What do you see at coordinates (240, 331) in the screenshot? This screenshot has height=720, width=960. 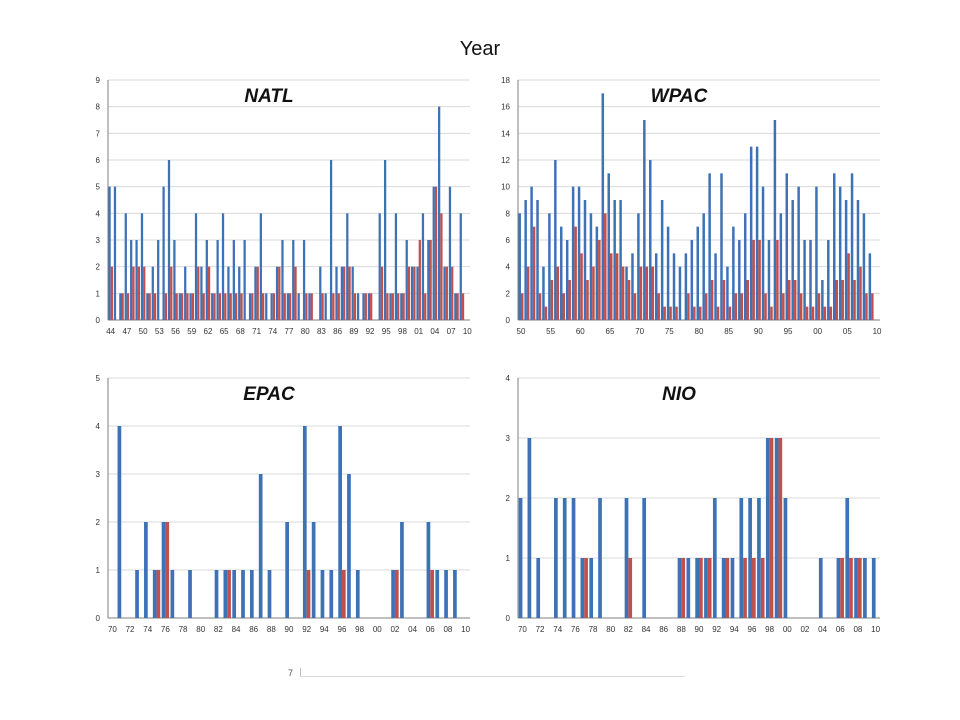 I see `x-tick-label: 68` at bounding box center [240, 331].